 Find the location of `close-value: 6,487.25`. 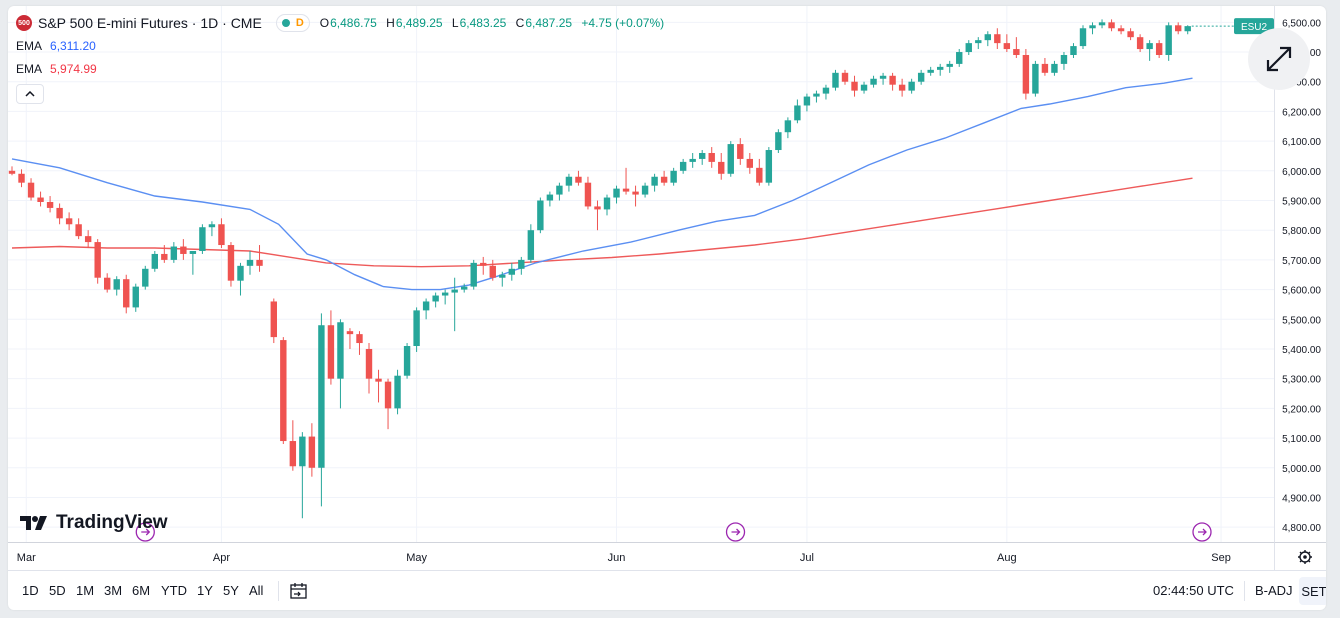

close-value: 6,487.25 is located at coordinates (549, 23).